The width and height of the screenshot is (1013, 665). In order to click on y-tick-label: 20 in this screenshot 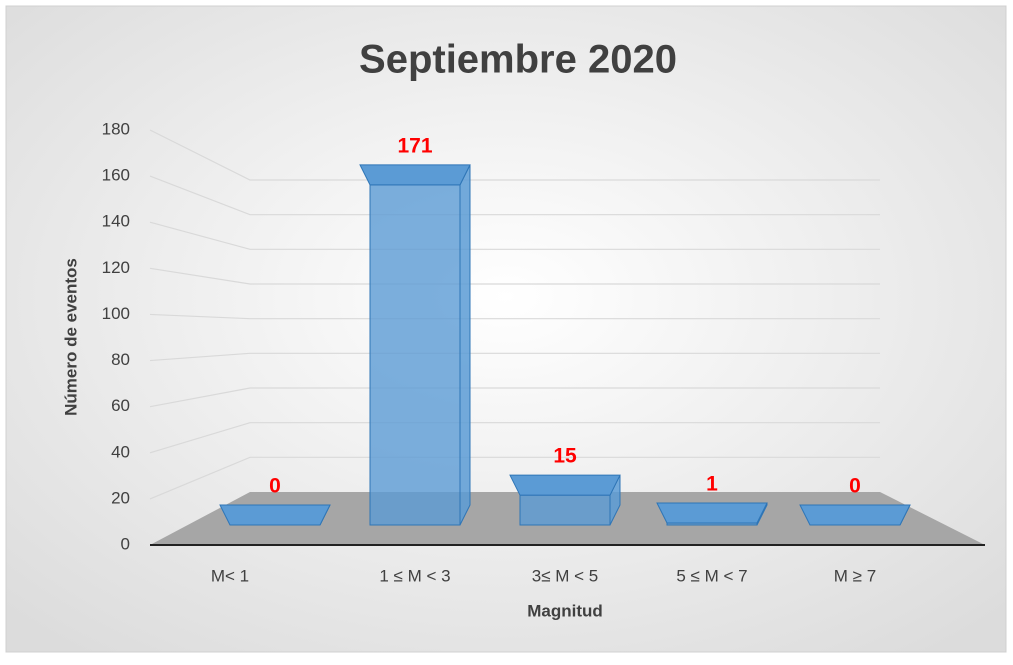, I will do `click(120, 497)`.